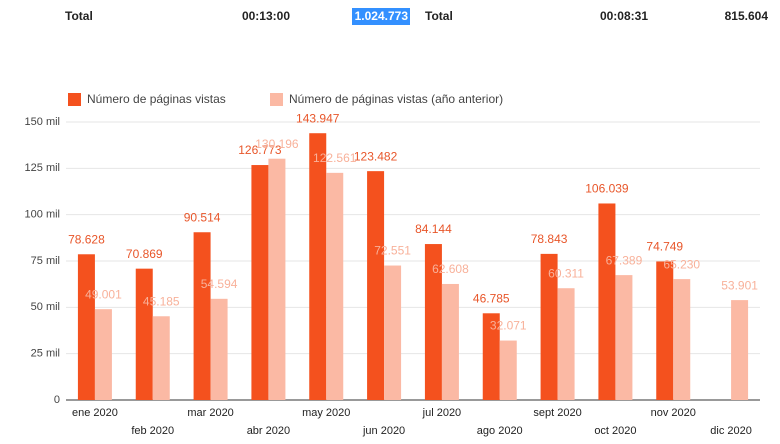 The height and width of the screenshot is (444, 780). What do you see at coordinates (210, 413) in the screenshot?
I see `x-tick-label: mar 2020` at bounding box center [210, 413].